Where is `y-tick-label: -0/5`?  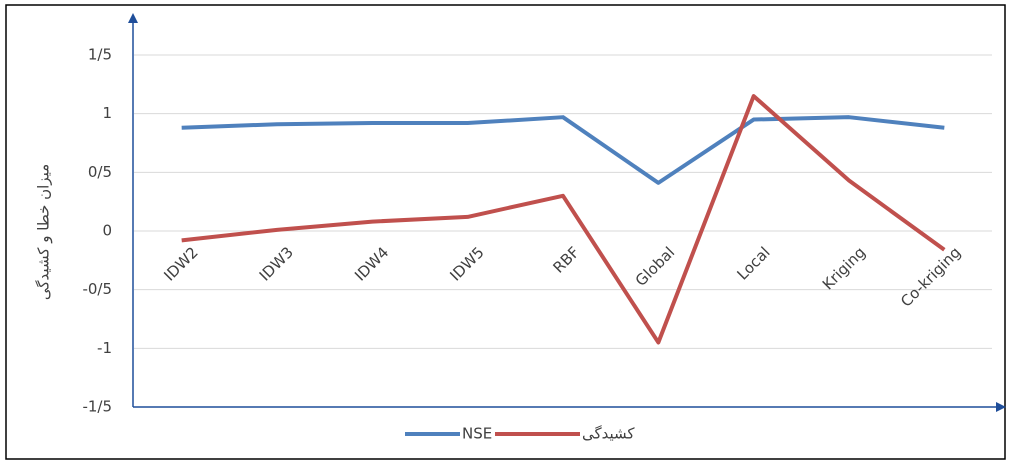 y-tick-label: -0/5 is located at coordinates (97, 289).